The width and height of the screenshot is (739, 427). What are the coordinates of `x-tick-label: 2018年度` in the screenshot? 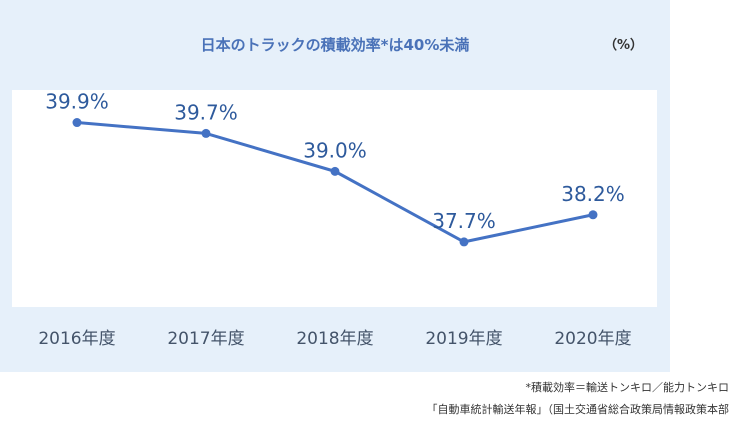 It's located at (334, 339).